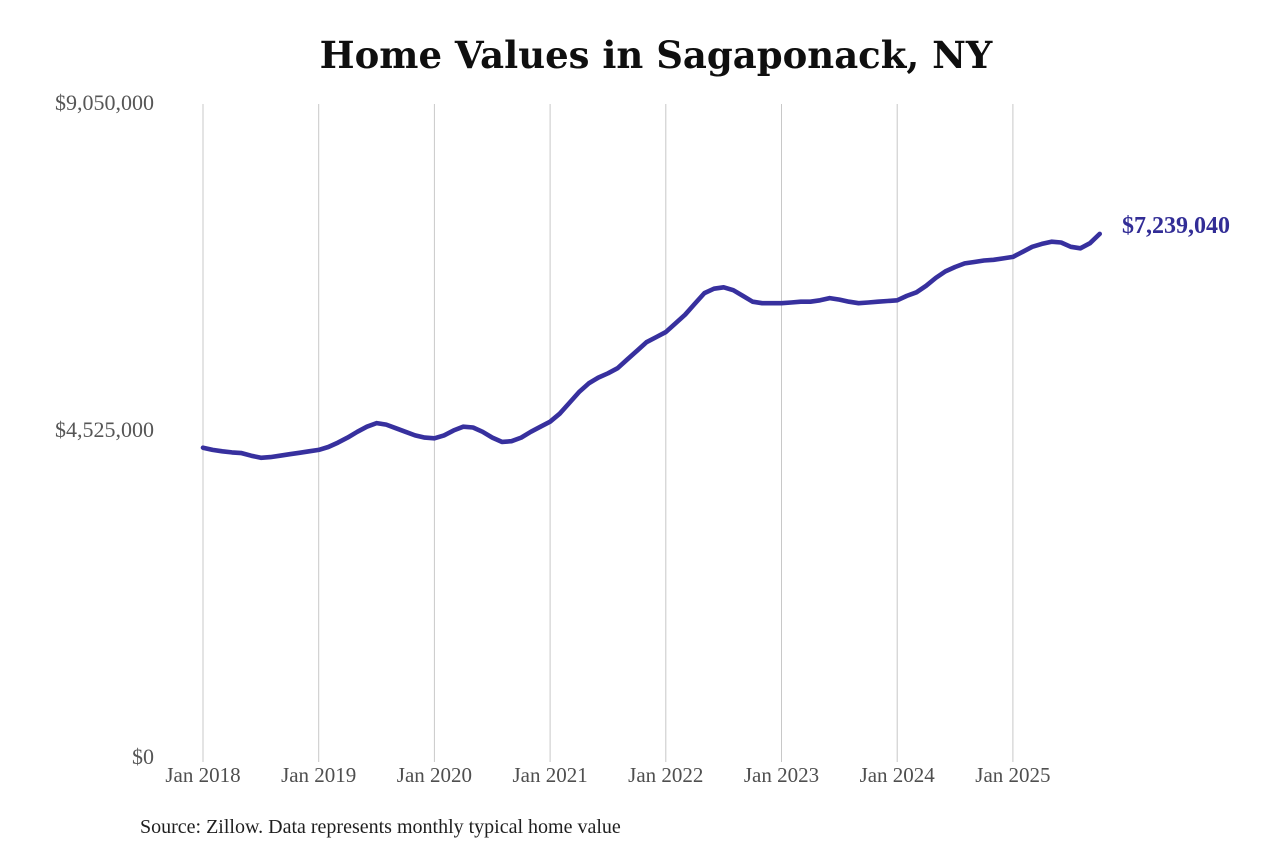 The width and height of the screenshot is (1280, 853). What do you see at coordinates (1176, 226) in the screenshot?
I see `latest-value-label: $7,239,040` at bounding box center [1176, 226].